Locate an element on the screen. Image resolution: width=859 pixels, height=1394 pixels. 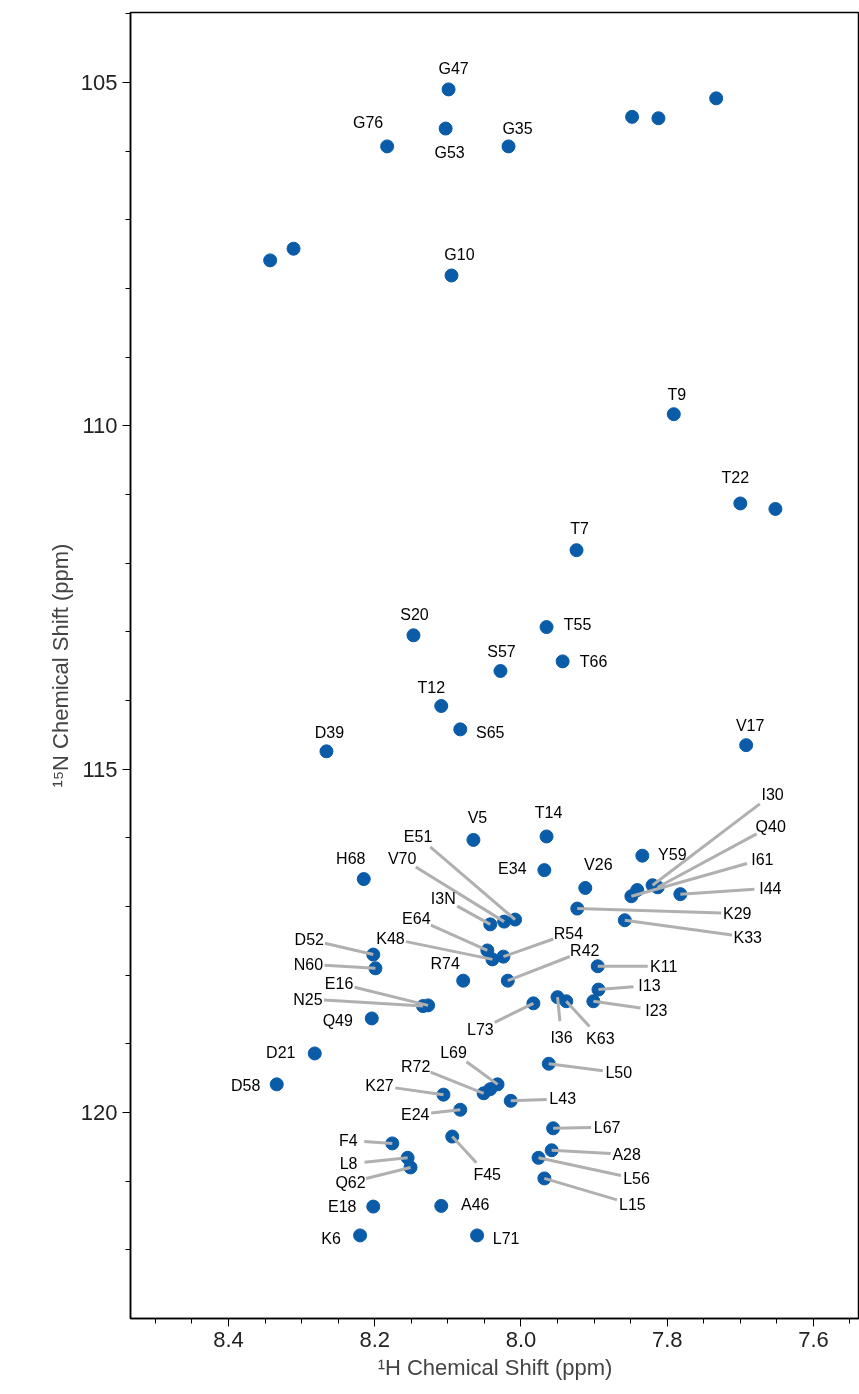
annotation: G35 is located at coordinates (517, 128).